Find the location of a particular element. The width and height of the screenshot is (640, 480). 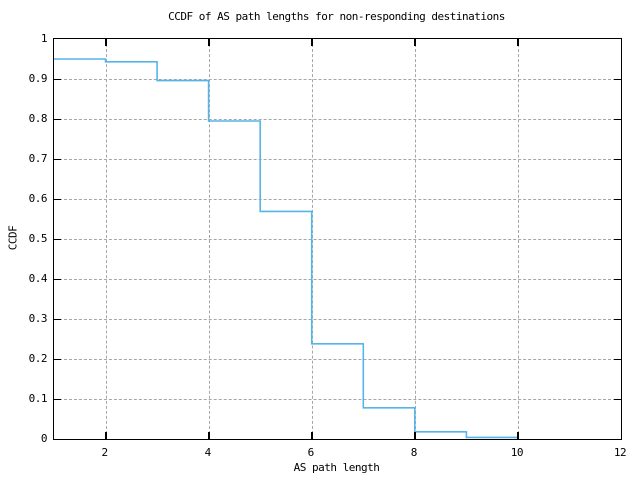

x-tick-label: 10 is located at coordinates (517, 452).